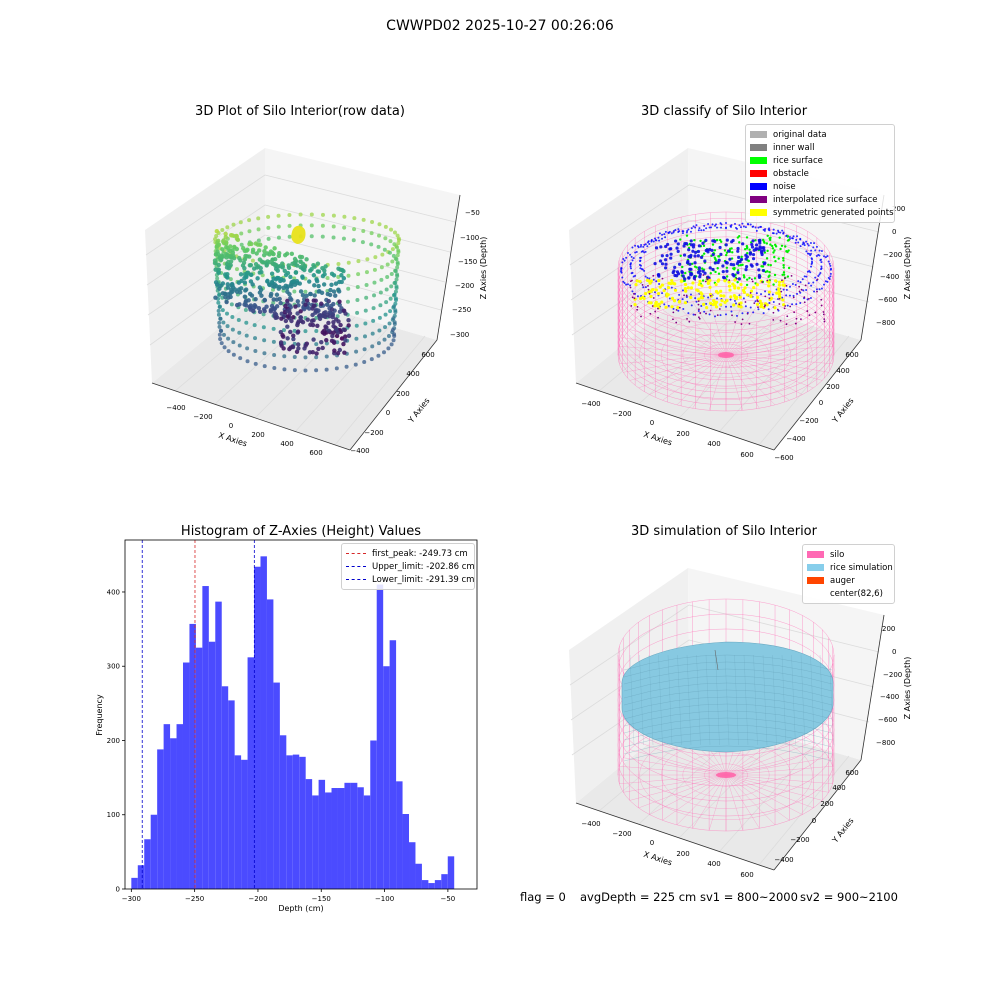 This screenshot has width=1000, height=1000. I want to click on legend-swatch, so click(758, 199).